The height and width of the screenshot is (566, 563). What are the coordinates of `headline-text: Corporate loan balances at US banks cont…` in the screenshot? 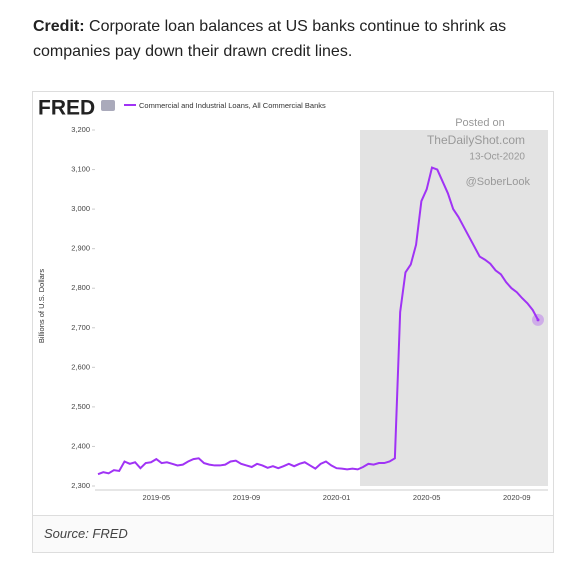 It's located at (270, 39).